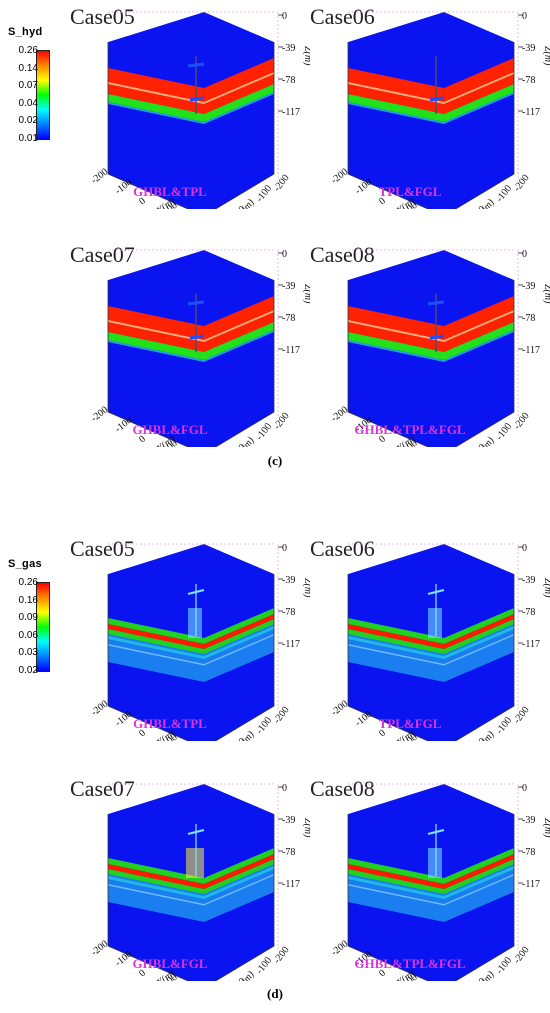  I want to click on gas-cyan-spread, so click(191, 892).